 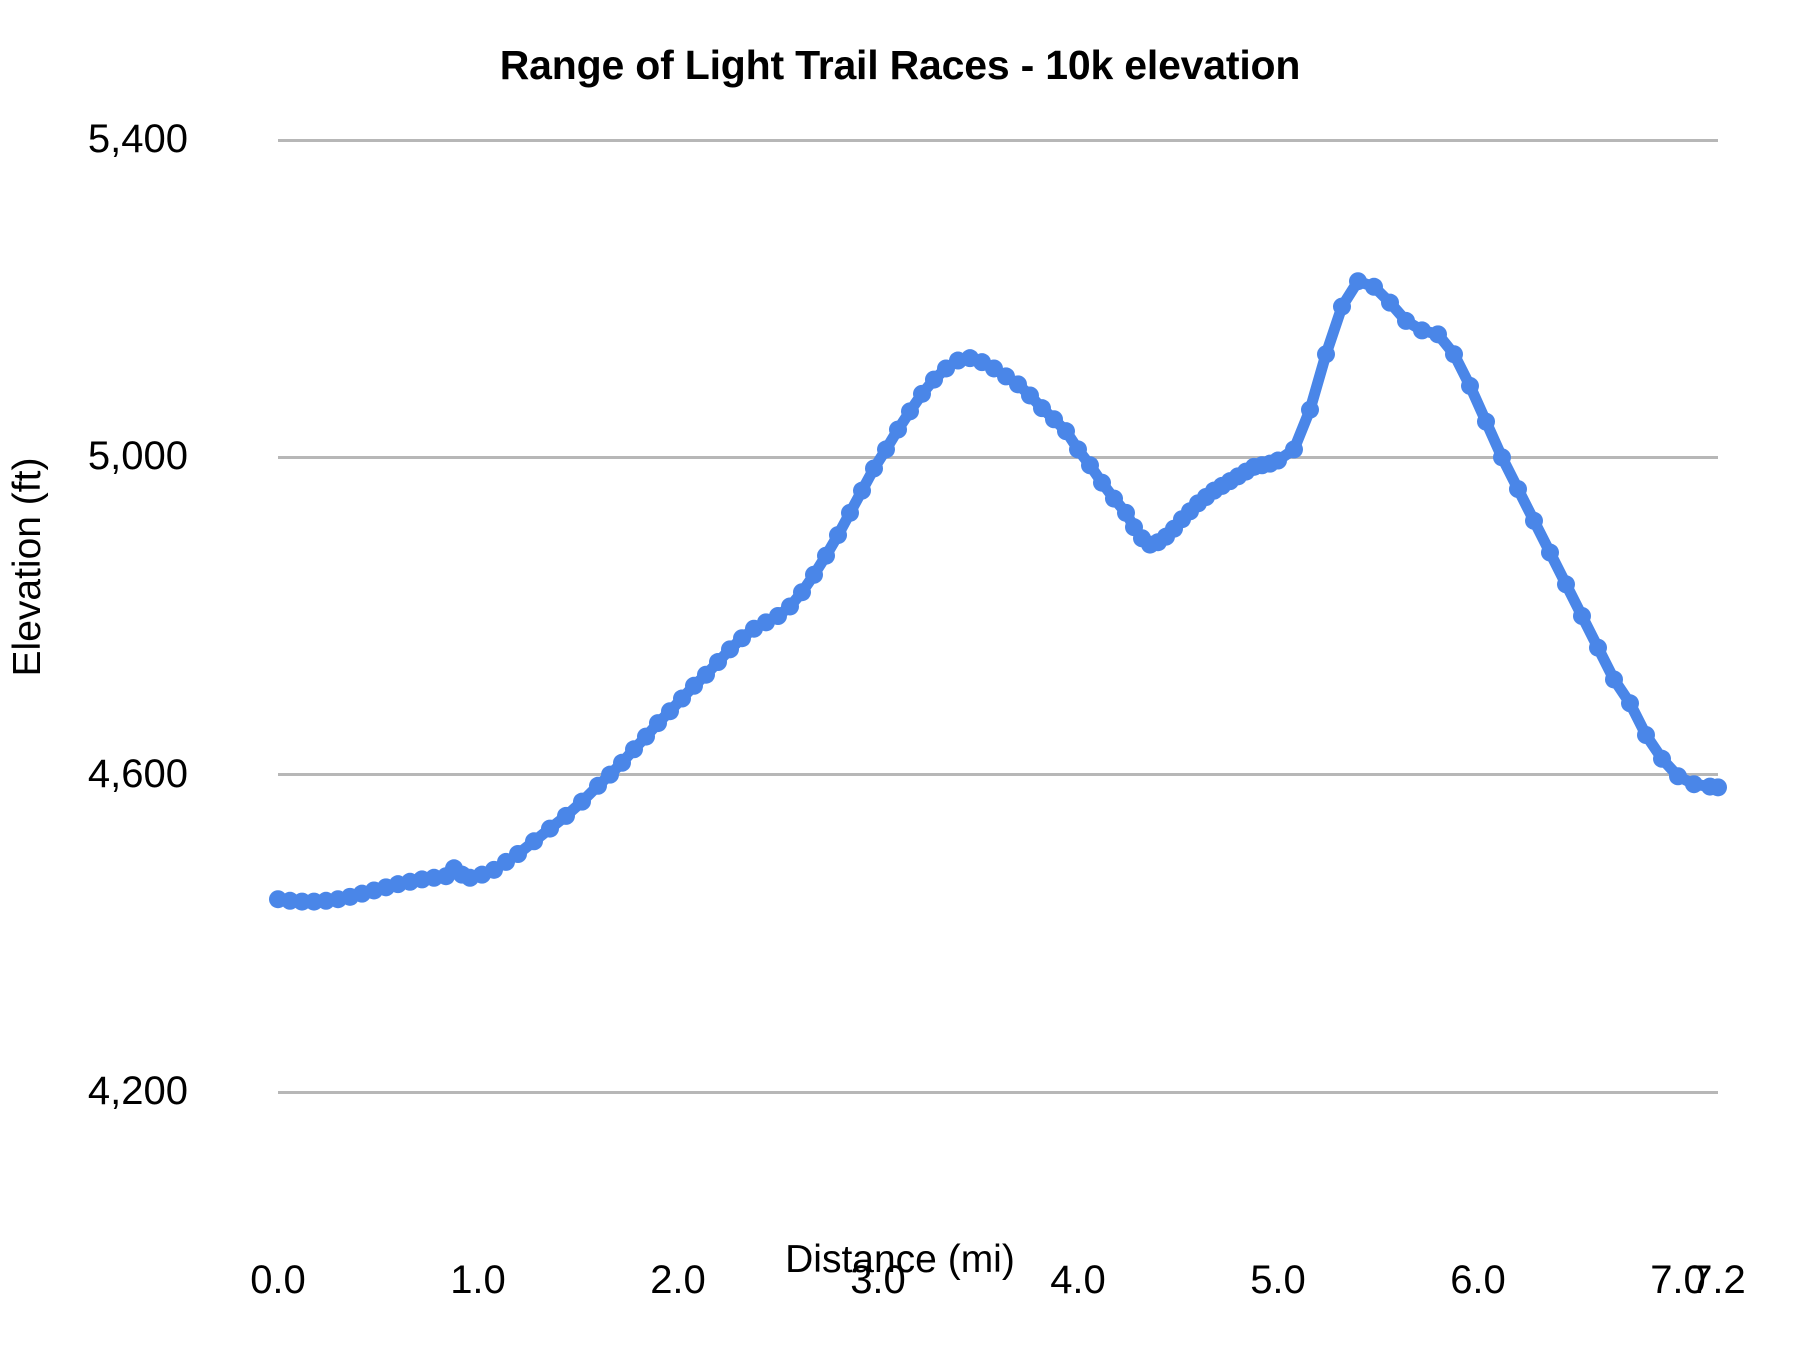 I want to click on x-tick-label: 0.0, so click(x=278, y=1280).